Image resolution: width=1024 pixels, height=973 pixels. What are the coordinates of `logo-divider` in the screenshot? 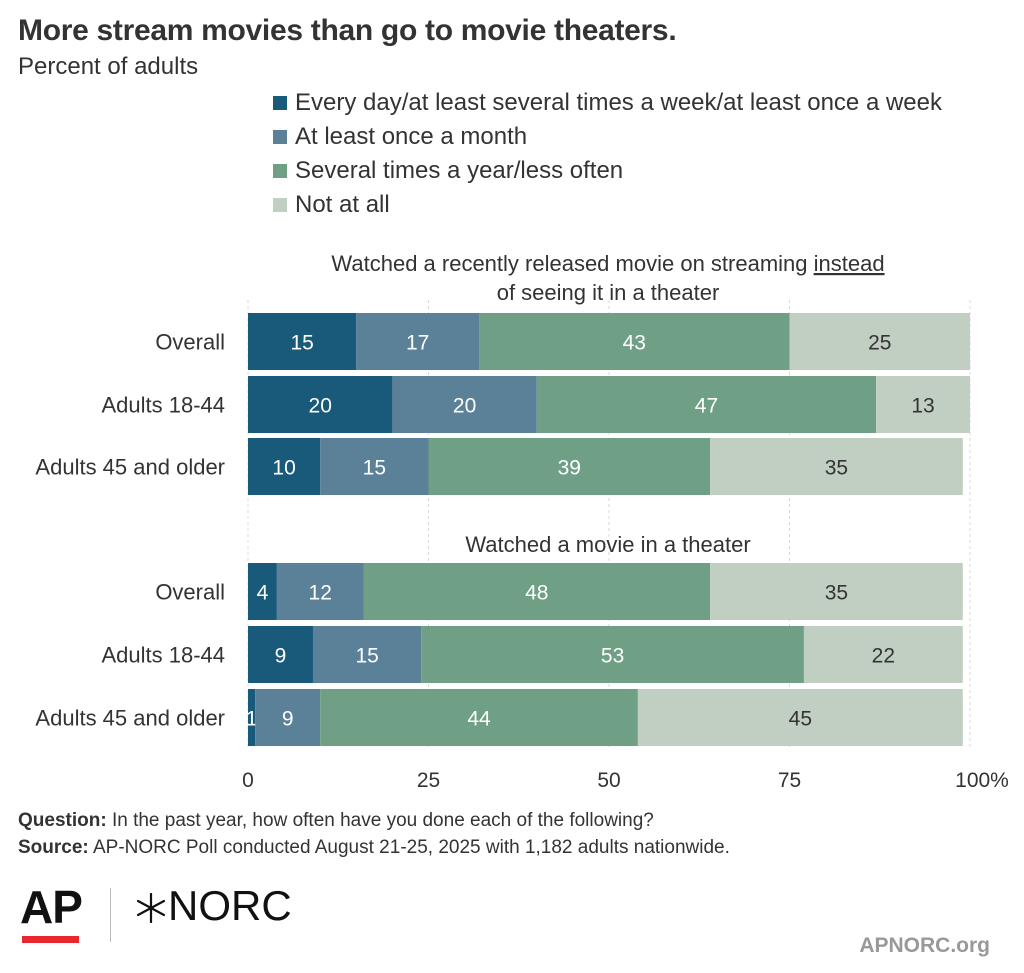 It's located at (110, 915).